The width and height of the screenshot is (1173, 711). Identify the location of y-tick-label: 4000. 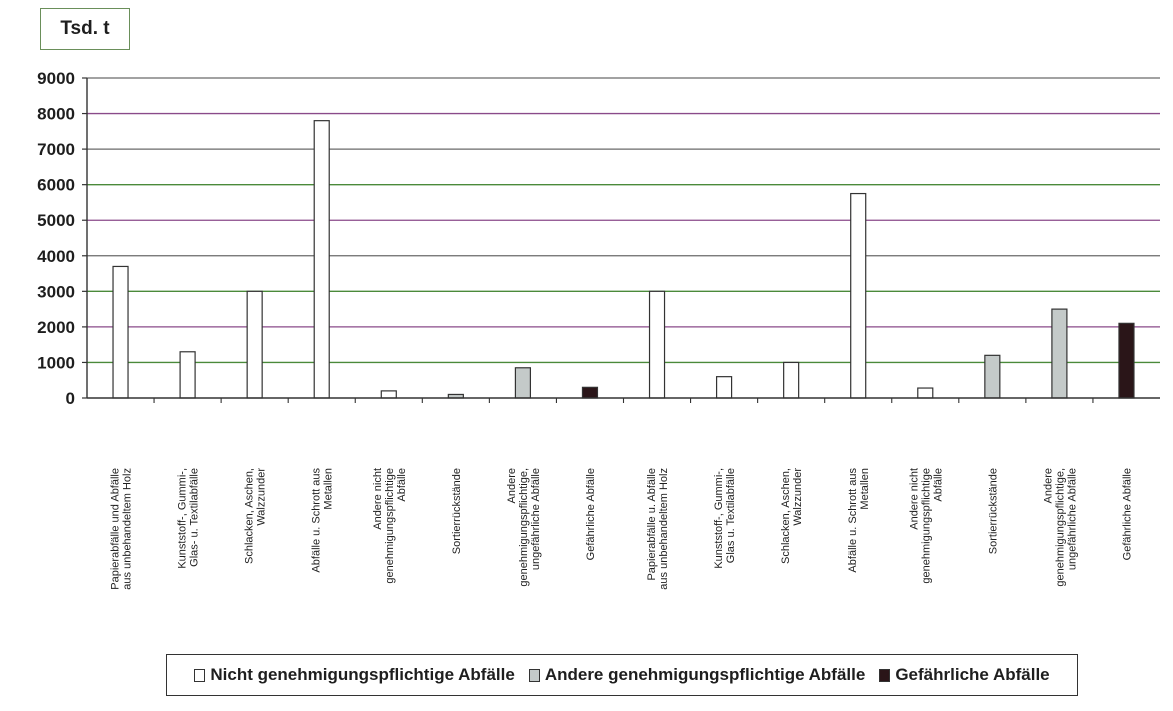
(56, 256).